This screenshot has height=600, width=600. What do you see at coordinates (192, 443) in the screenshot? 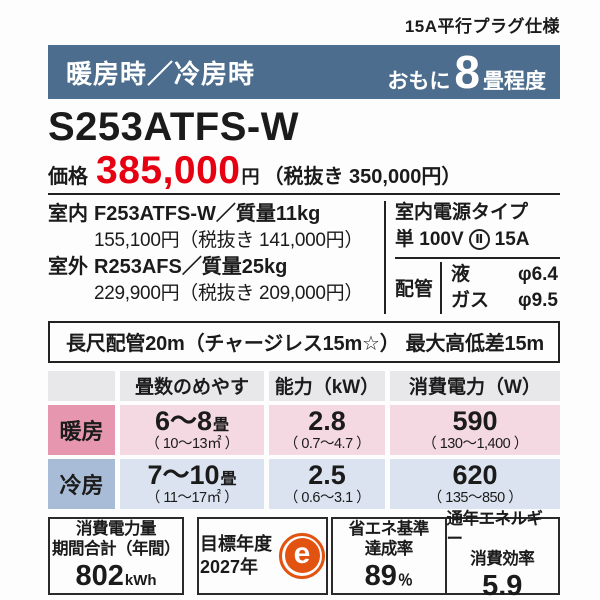
I see `heating-tatami-range: （ 10～13㎡ ）` at bounding box center [192, 443].